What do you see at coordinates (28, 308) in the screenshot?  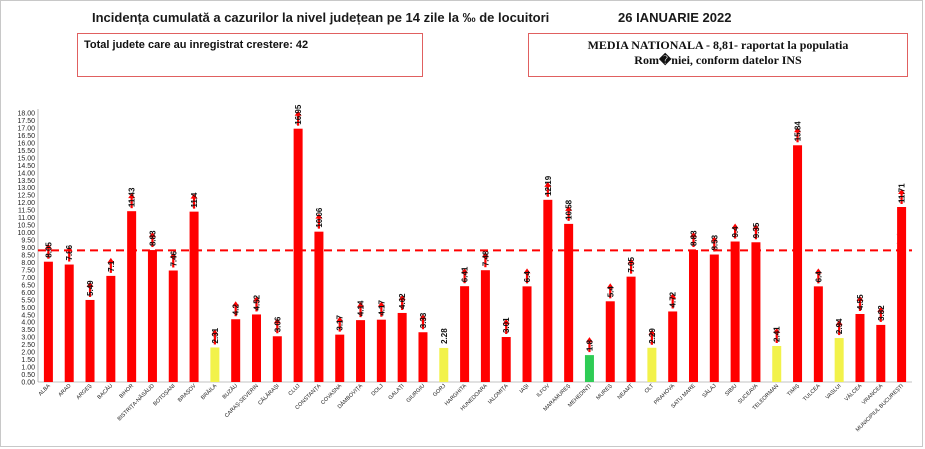 I see `y-tick-label: 5.00` at bounding box center [28, 308].